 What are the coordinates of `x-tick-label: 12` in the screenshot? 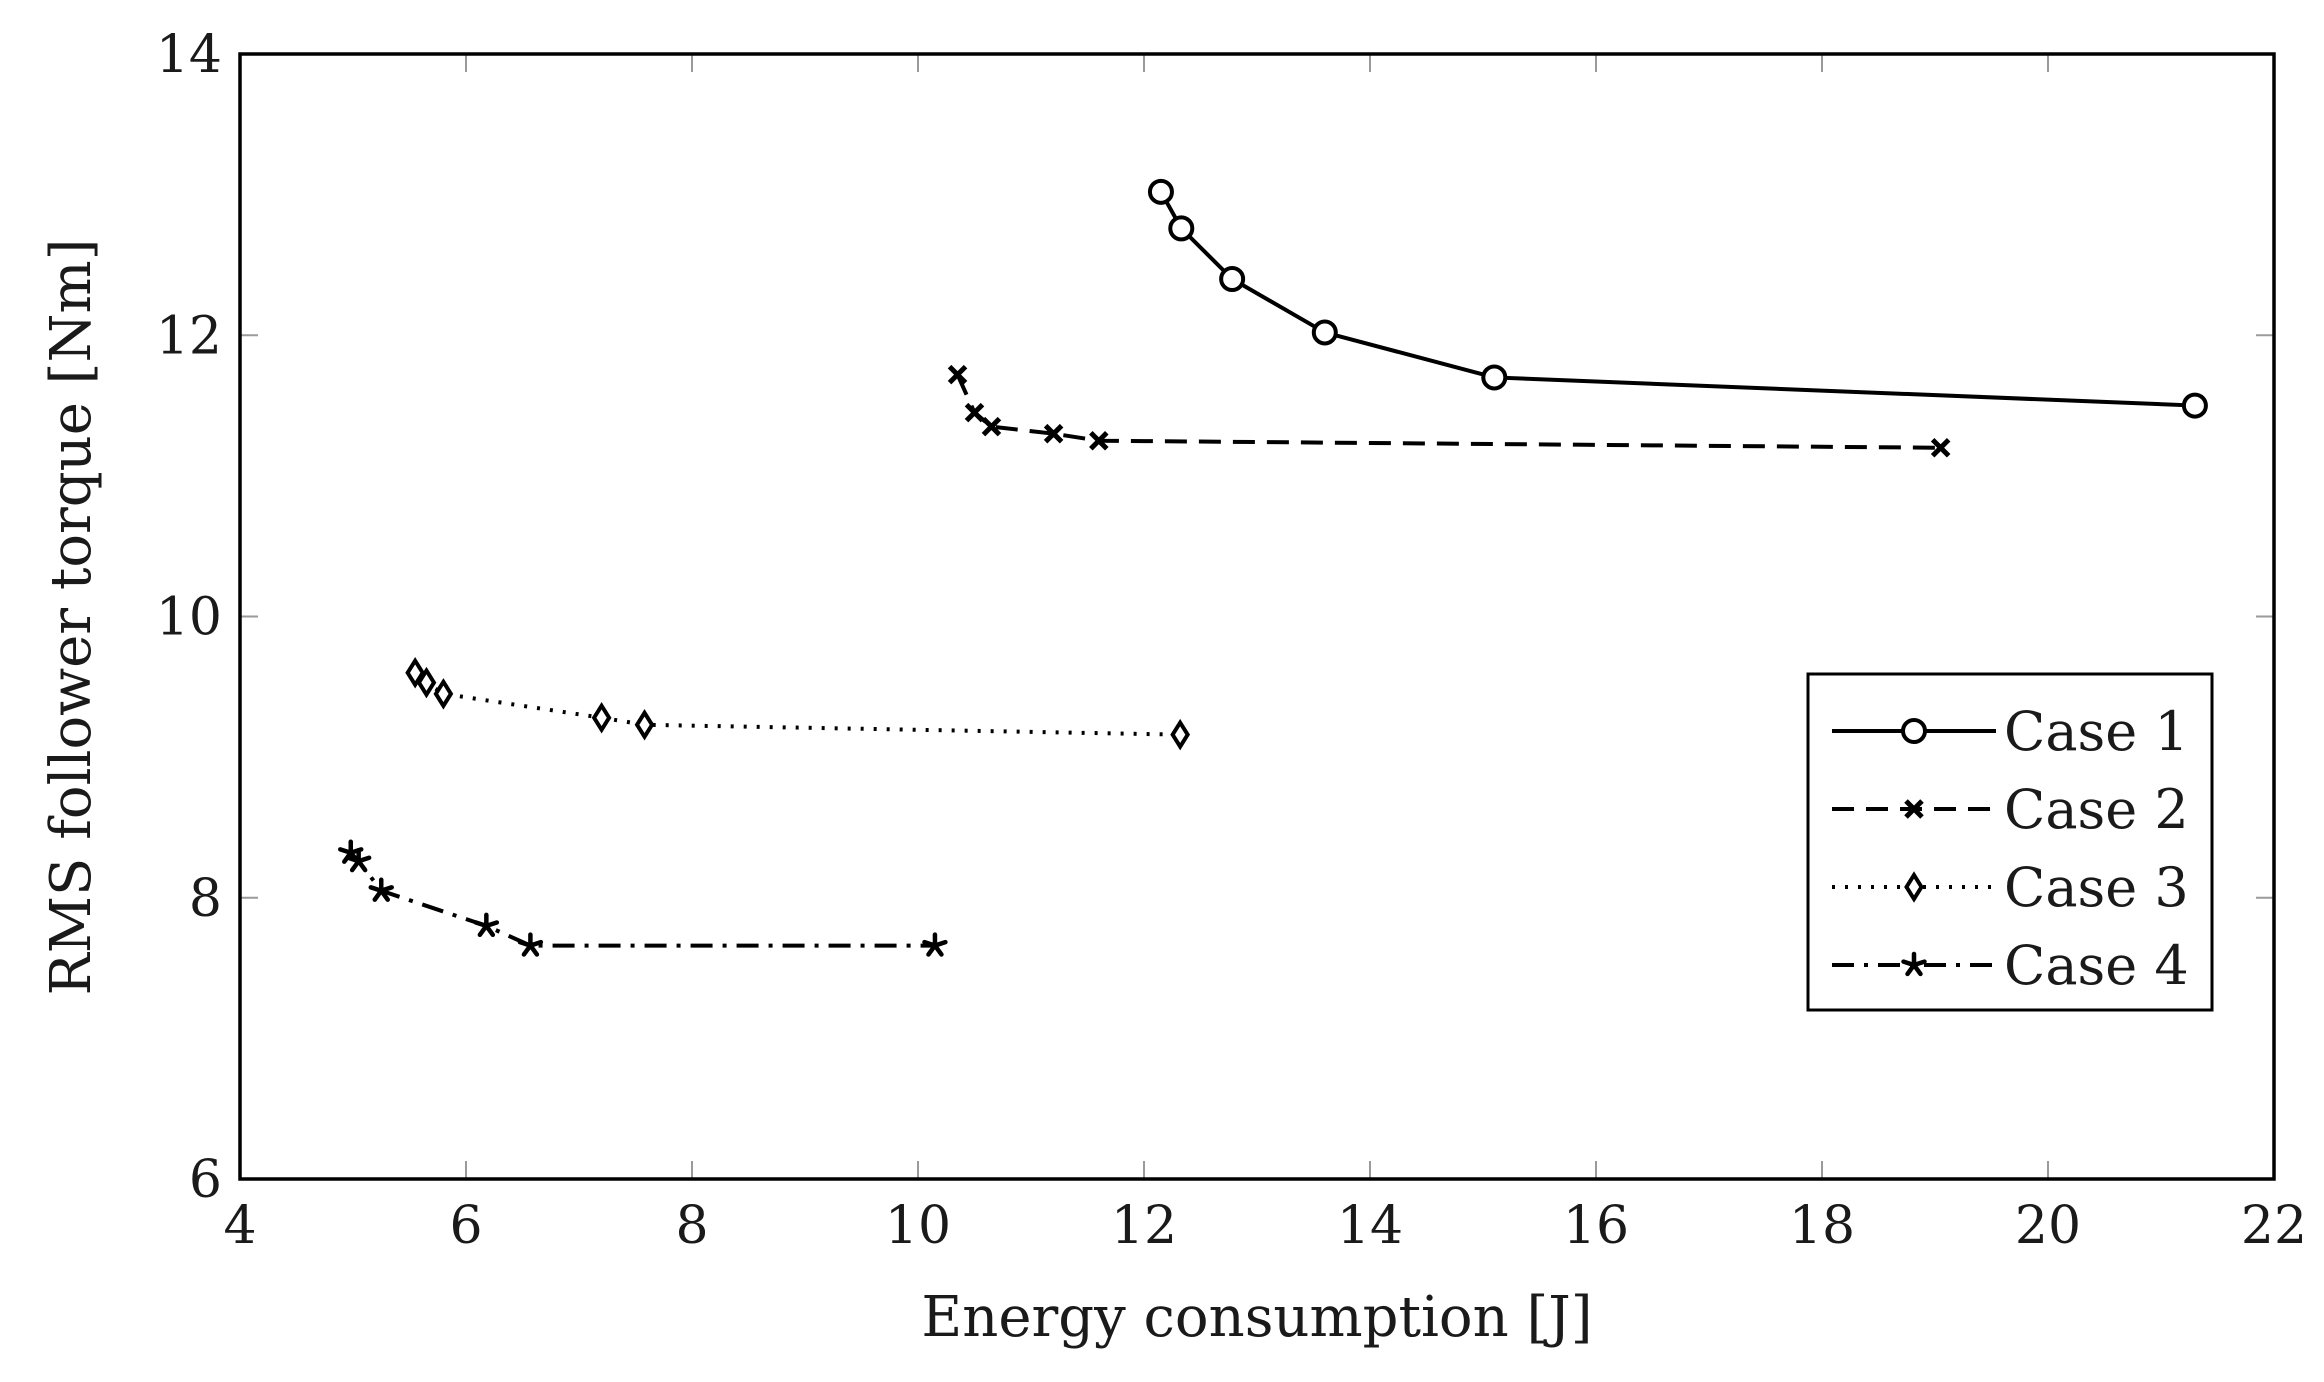 It's located at (1144, 1226).